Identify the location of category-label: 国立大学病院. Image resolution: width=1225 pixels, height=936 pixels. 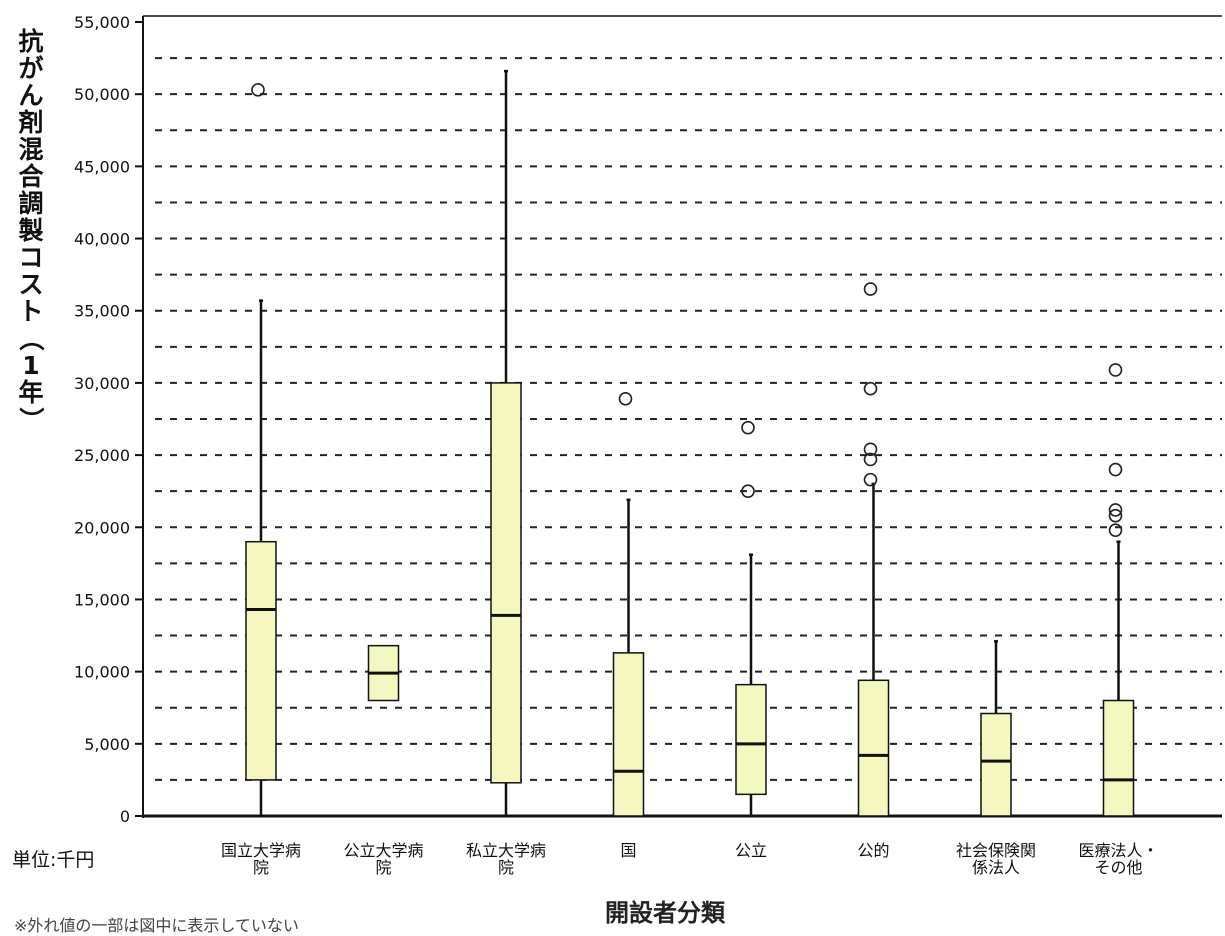
(261, 859).